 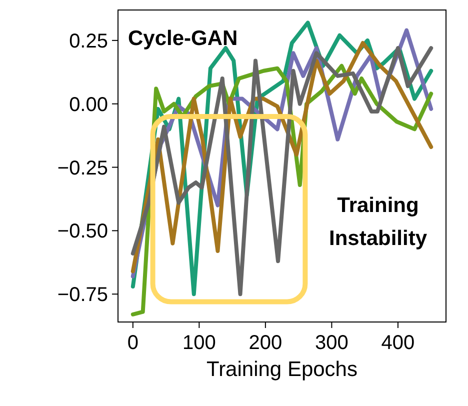 I want to click on x-tick-label: 100, so click(x=199, y=343).